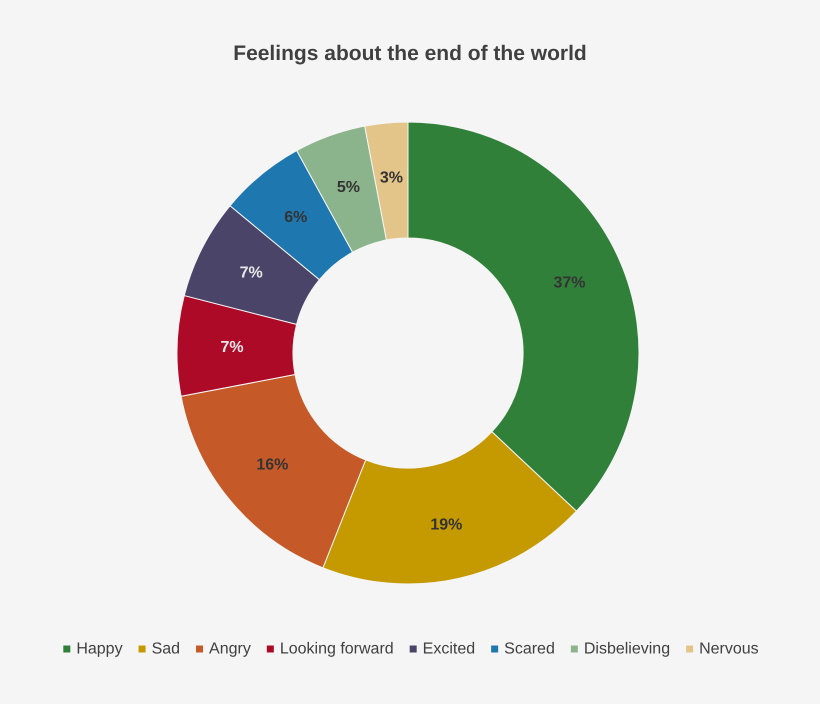  What do you see at coordinates (529, 649) in the screenshot?
I see `legend-label: Scared` at bounding box center [529, 649].